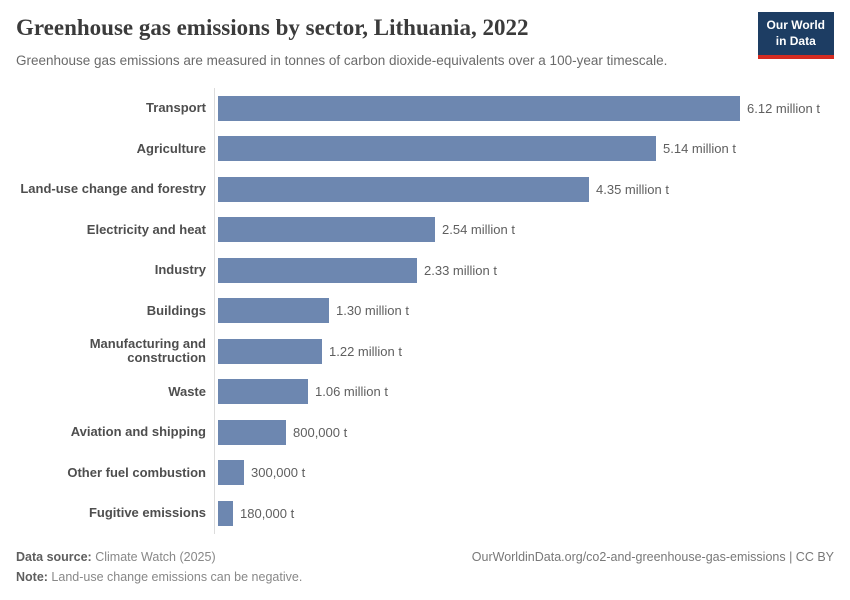 The height and width of the screenshot is (600, 850). I want to click on category-label: Electricity and heat, so click(146, 229).